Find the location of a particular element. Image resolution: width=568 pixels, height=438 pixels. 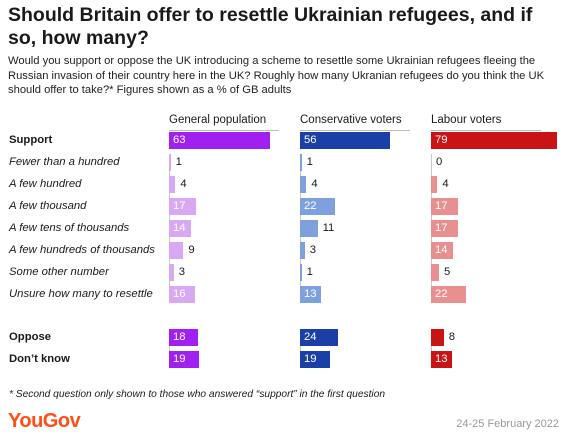

row-label: A few hundreds of thousands is located at coordinates (82, 250).